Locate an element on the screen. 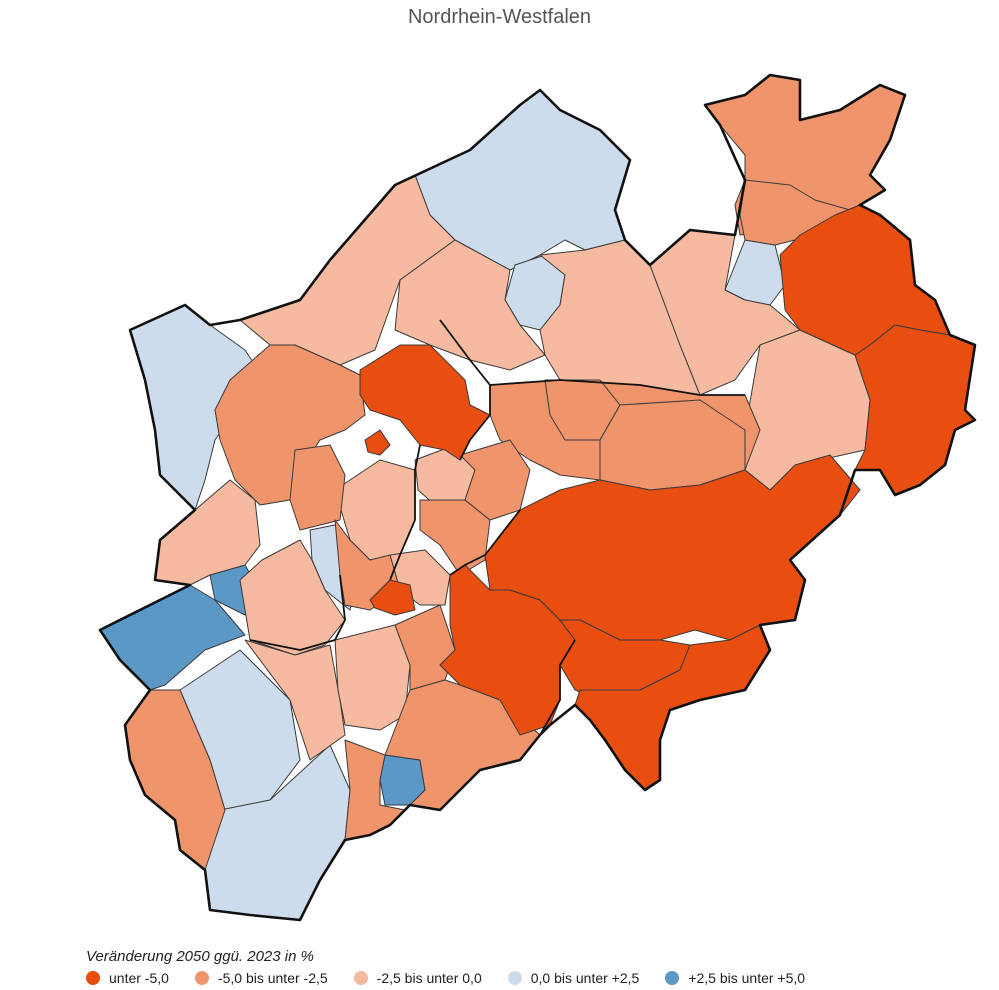  legend-label: 0,0 bis unter +2,5 is located at coordinates (585, 978).